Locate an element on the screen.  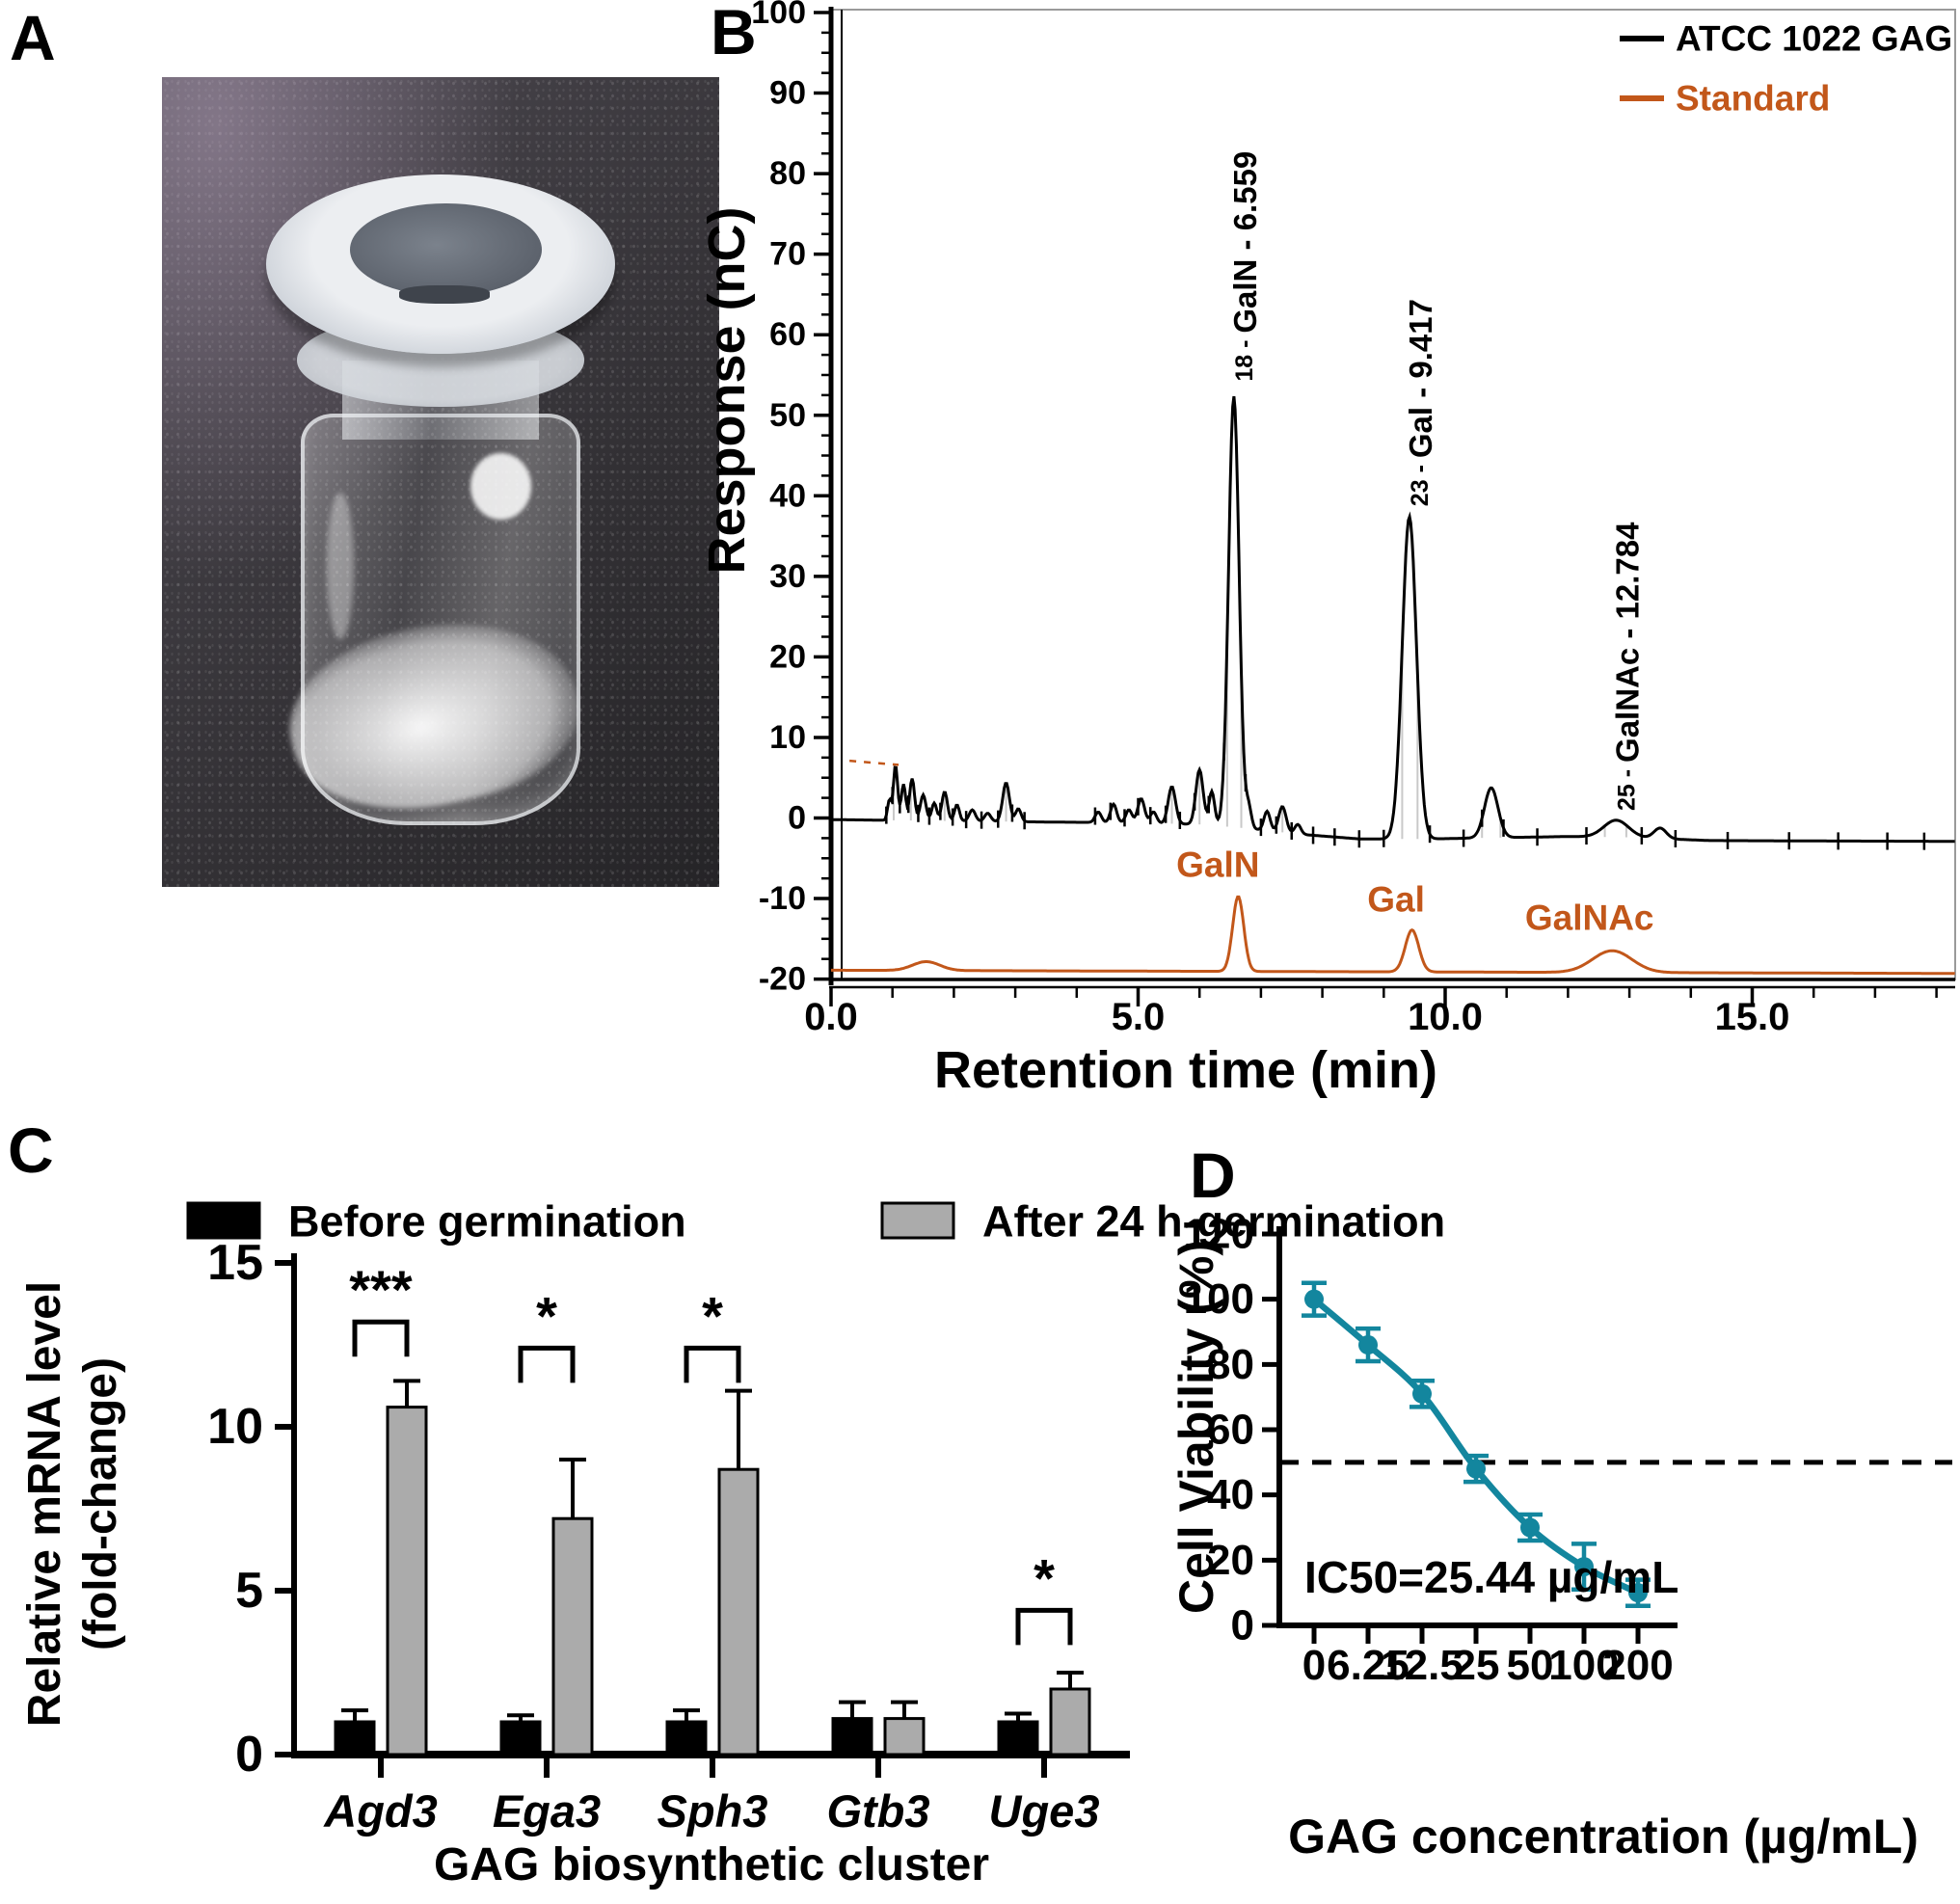
peak-annotation-text: 23 - Gal - 9.417 is located at coordinates (1420, 402).